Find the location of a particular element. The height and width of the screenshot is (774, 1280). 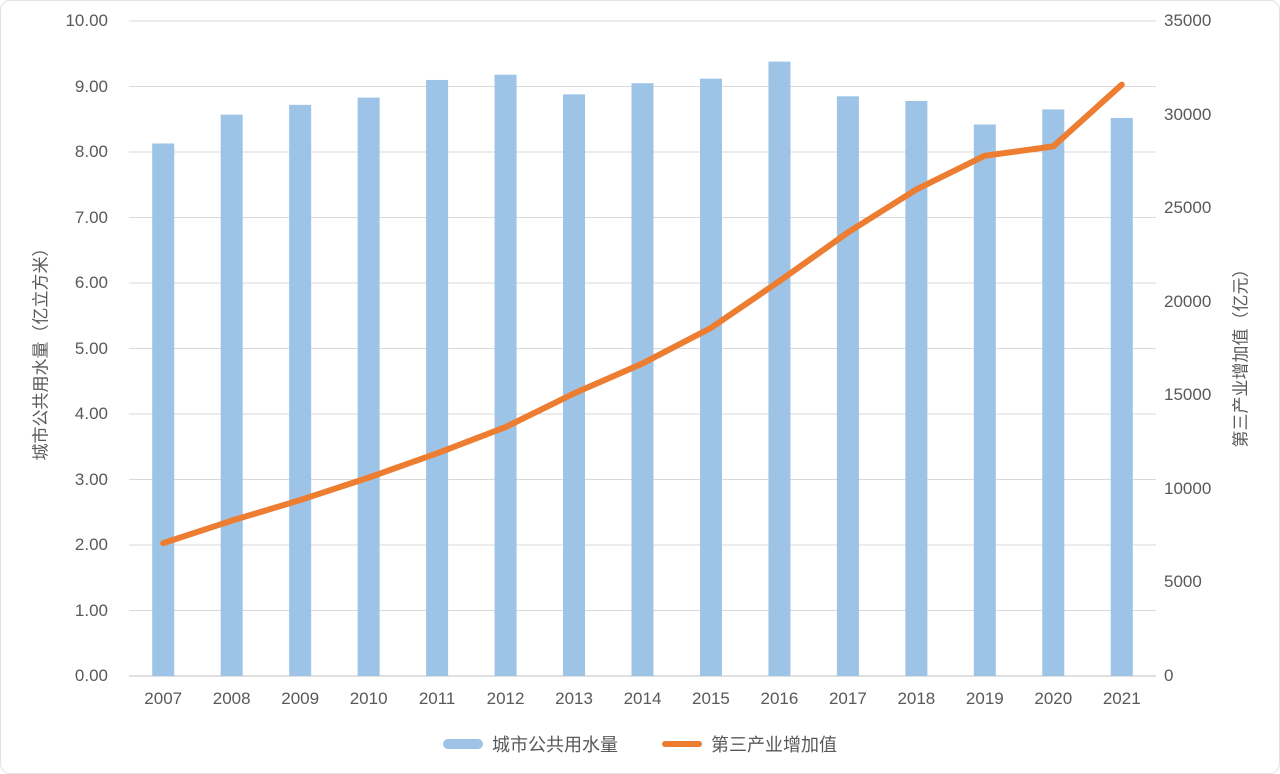

bar-2009 is located at coordinates (300, 390).